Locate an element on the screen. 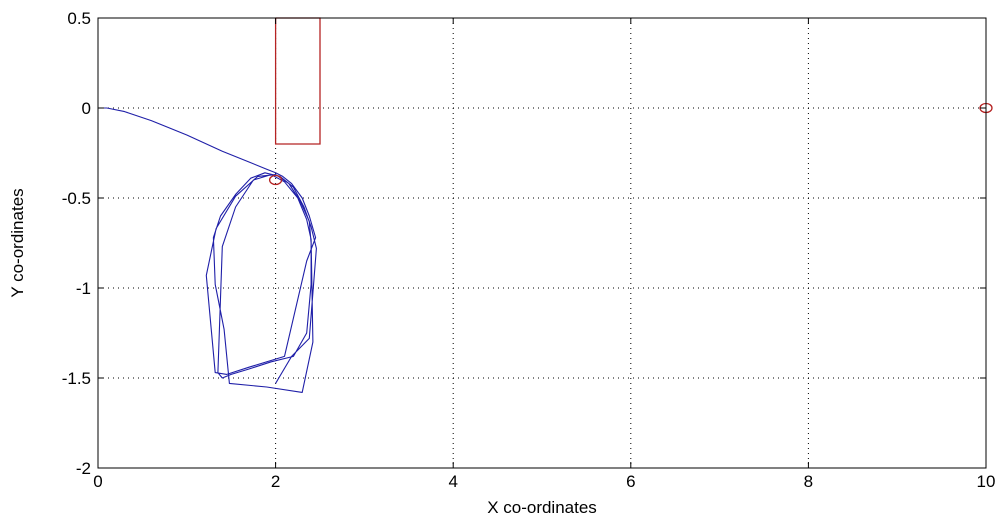 Image resolution: width=995 pixels, height=520 pixels. y-tick-label: -2 is located at coordinates (83, 468).